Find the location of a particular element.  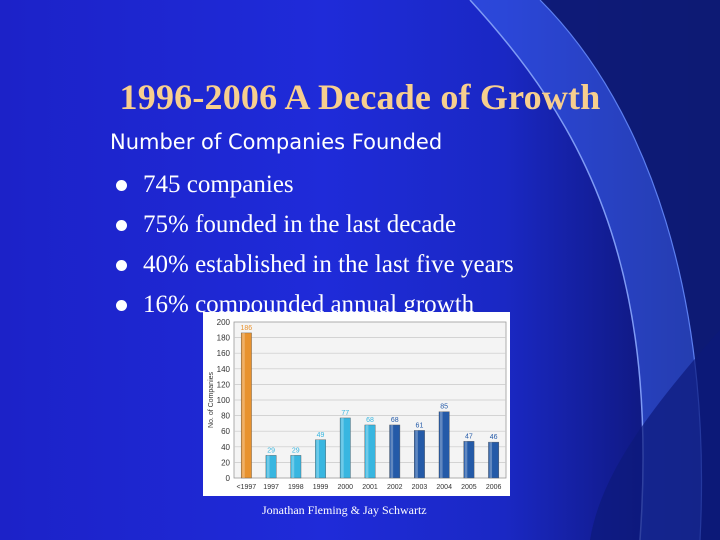

bar-value-label: 46 is located at coordinates (494, 437).